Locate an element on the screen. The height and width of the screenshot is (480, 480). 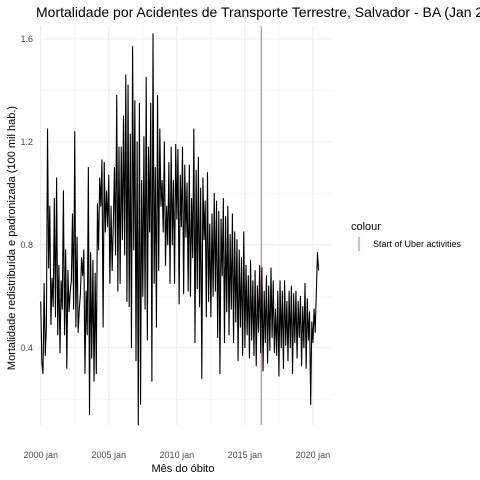
legend: colour Start of Uber activities is located at coordinates (406, 236).